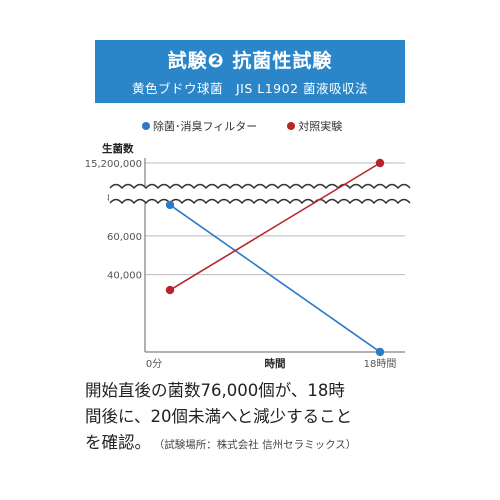 Image resolution: width=500 pixels, height=500 pixels. Describe the element at coordinates (205, 126) in the screenshot. I see `legend-label-filter: 除菌･消臭フィルター` at that location.